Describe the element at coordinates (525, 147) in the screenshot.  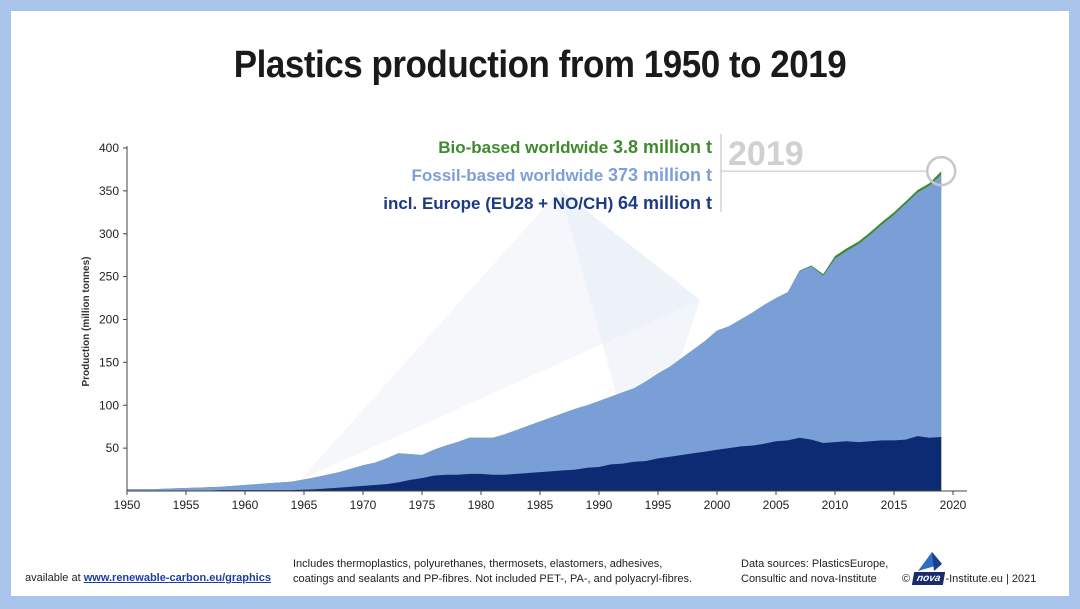
I see `legend-label: Bio-based worldwide` at that location.